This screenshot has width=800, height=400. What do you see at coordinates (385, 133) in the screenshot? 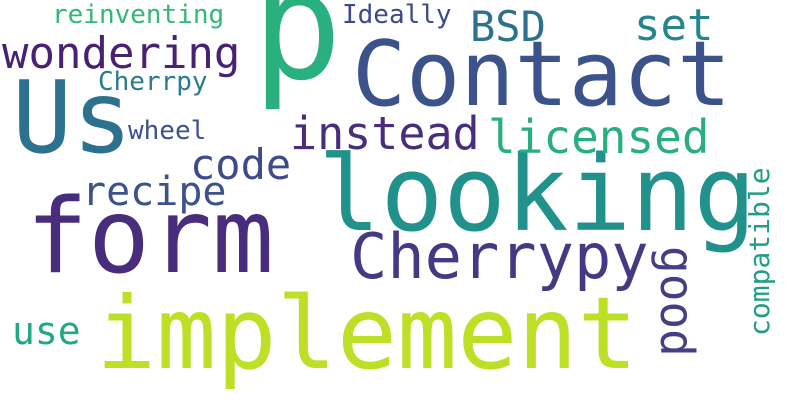
I see `word-instead: instead` at bounding box center [385, 133].